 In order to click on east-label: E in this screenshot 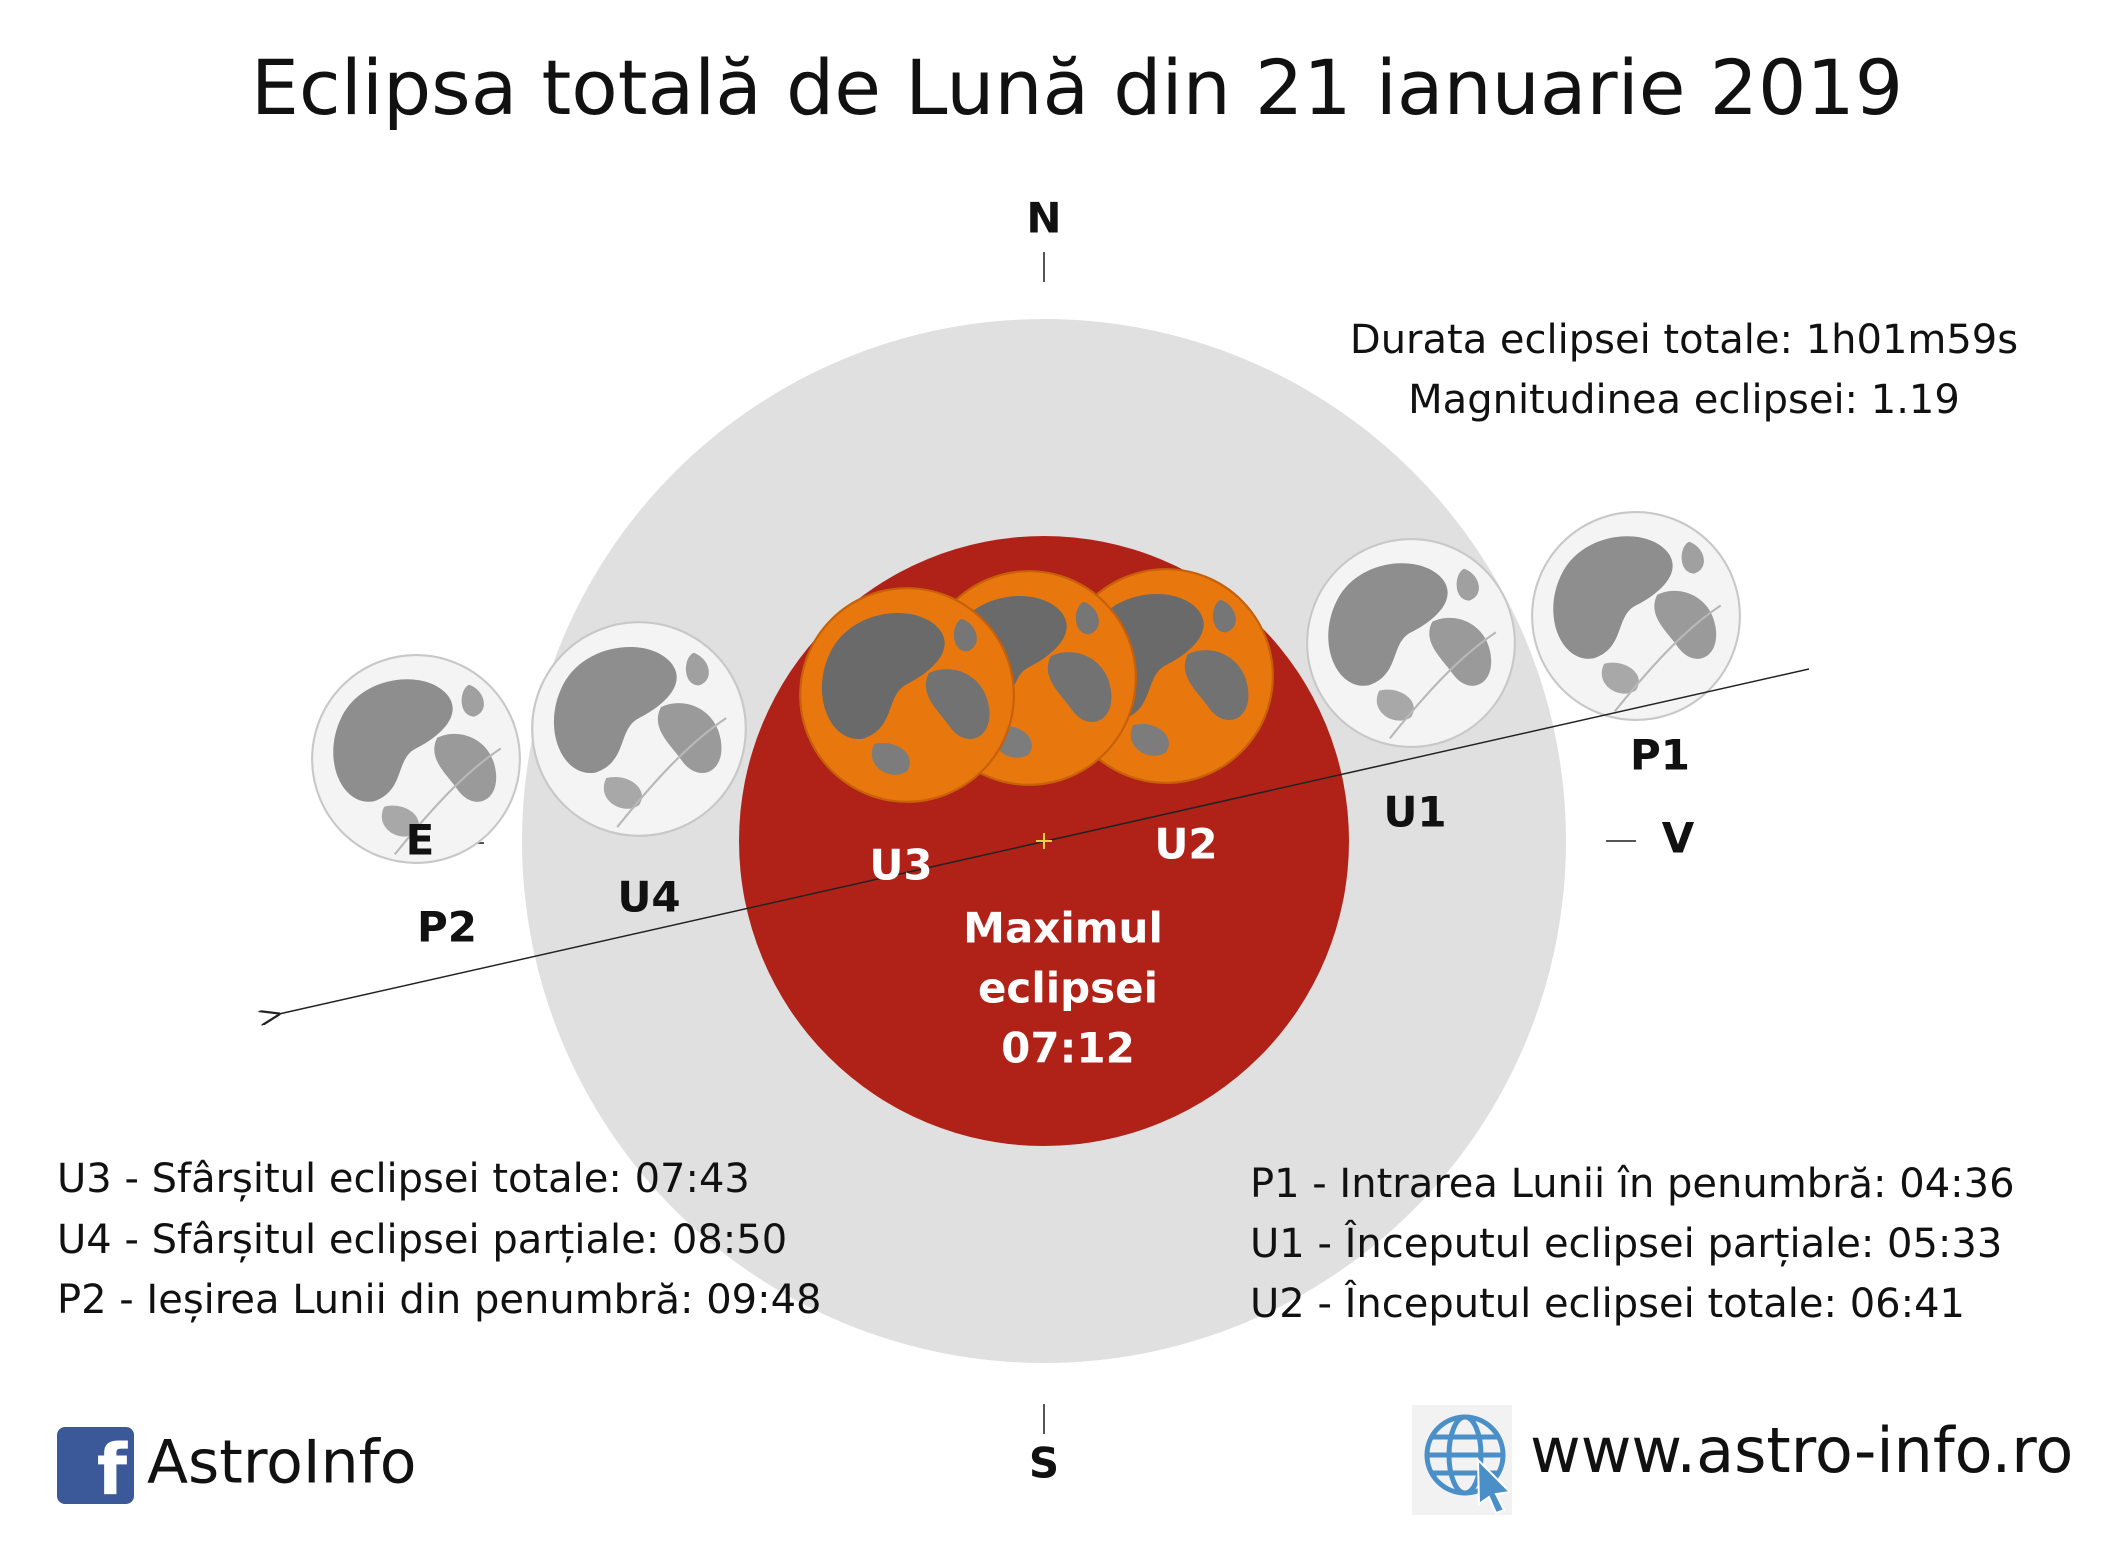, I will do `click(420, 840)`.